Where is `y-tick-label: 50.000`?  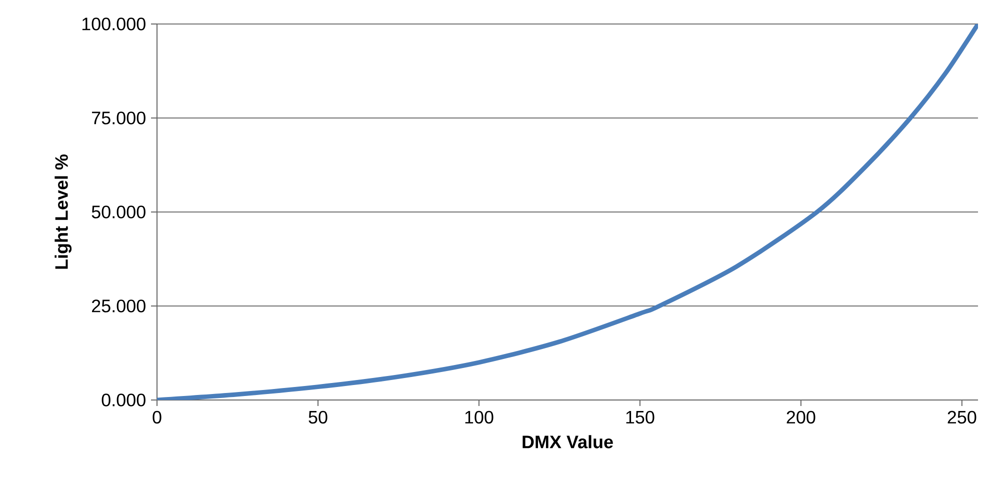 y-tick-label: 50.000 is located at coordinates (119, 212).